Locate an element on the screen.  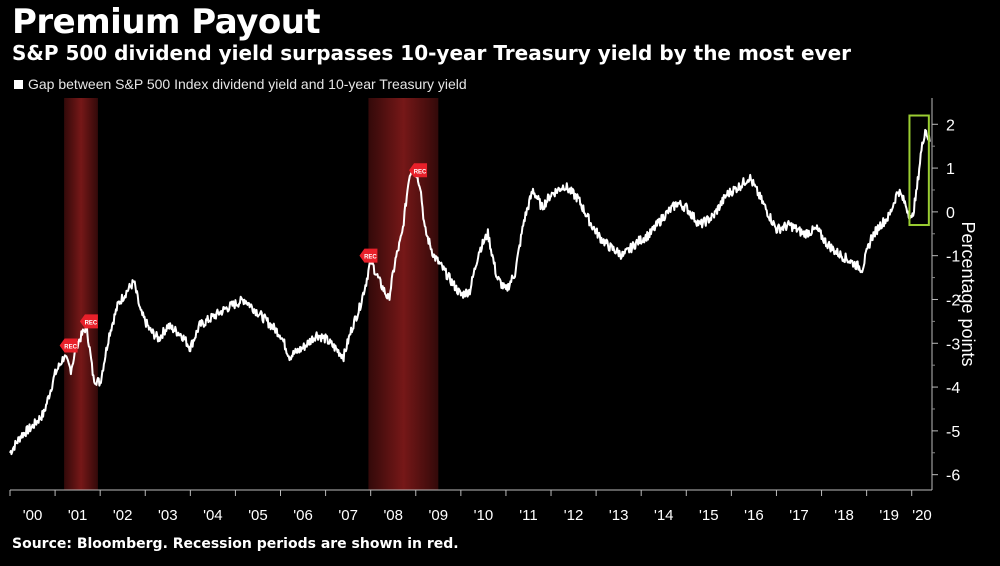
y-tick-label: -5 is located at coordinates (953, 432).